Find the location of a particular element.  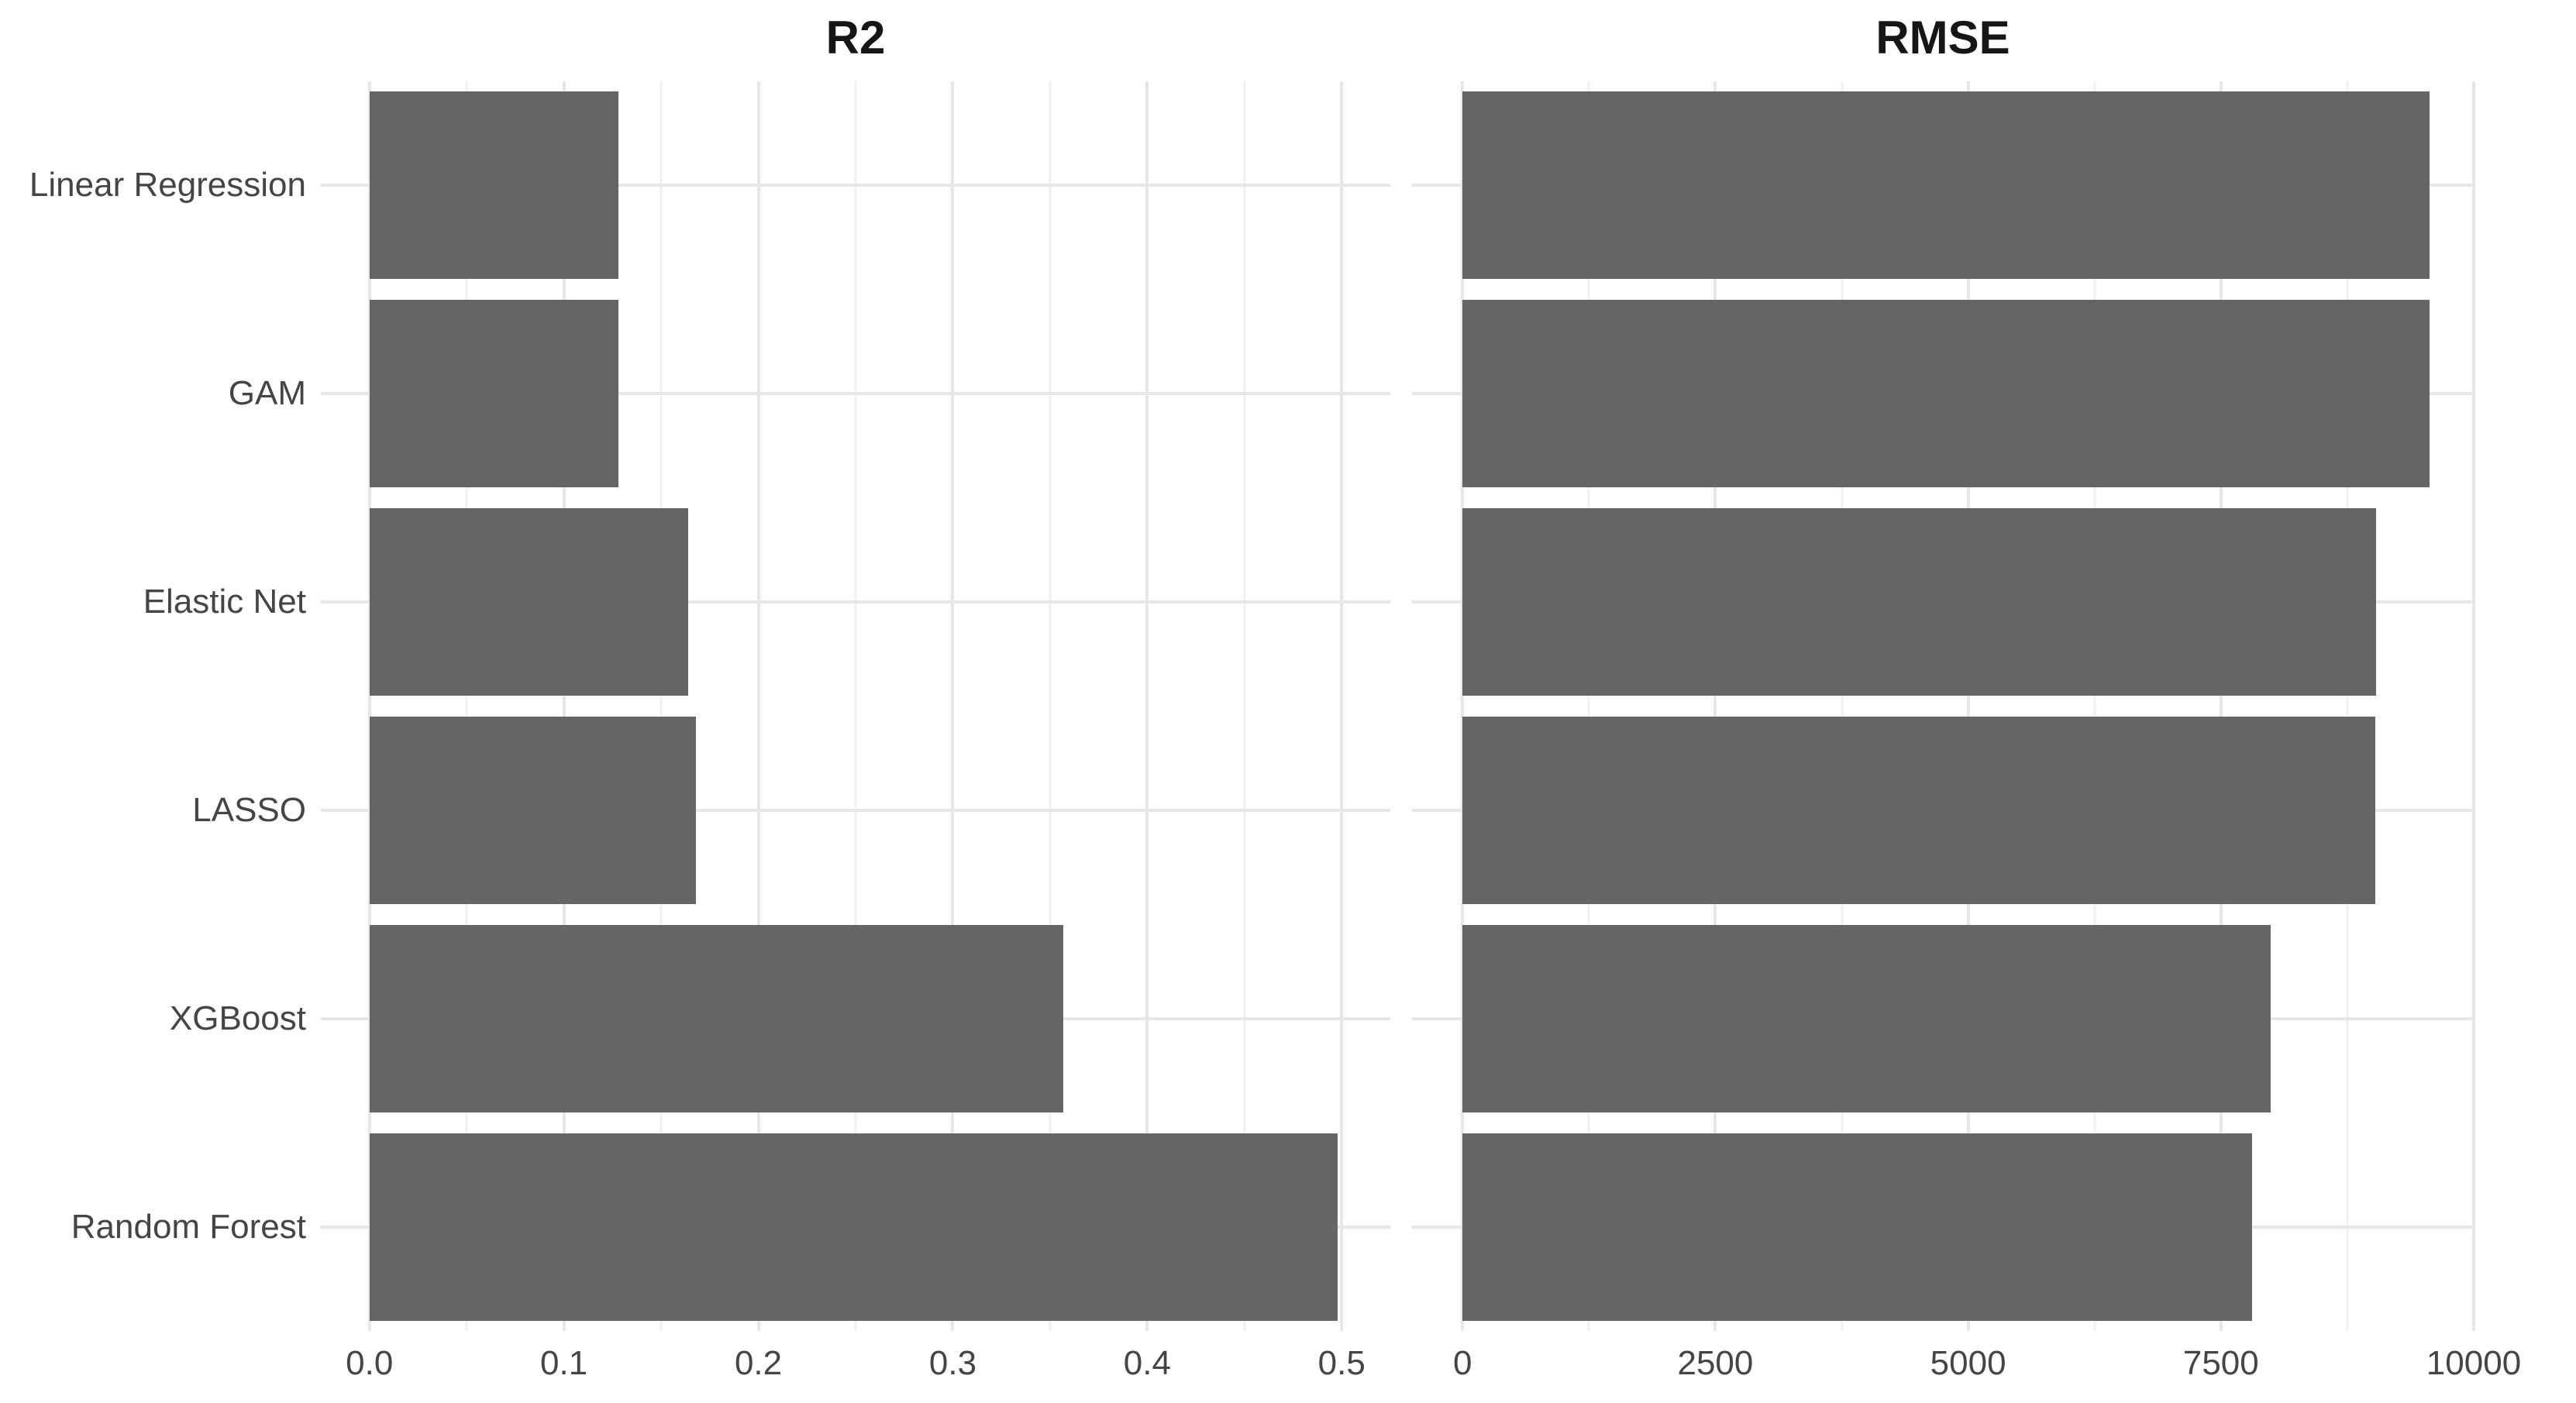

bar-r2-elastic-net is located at coordinates (529, 602).